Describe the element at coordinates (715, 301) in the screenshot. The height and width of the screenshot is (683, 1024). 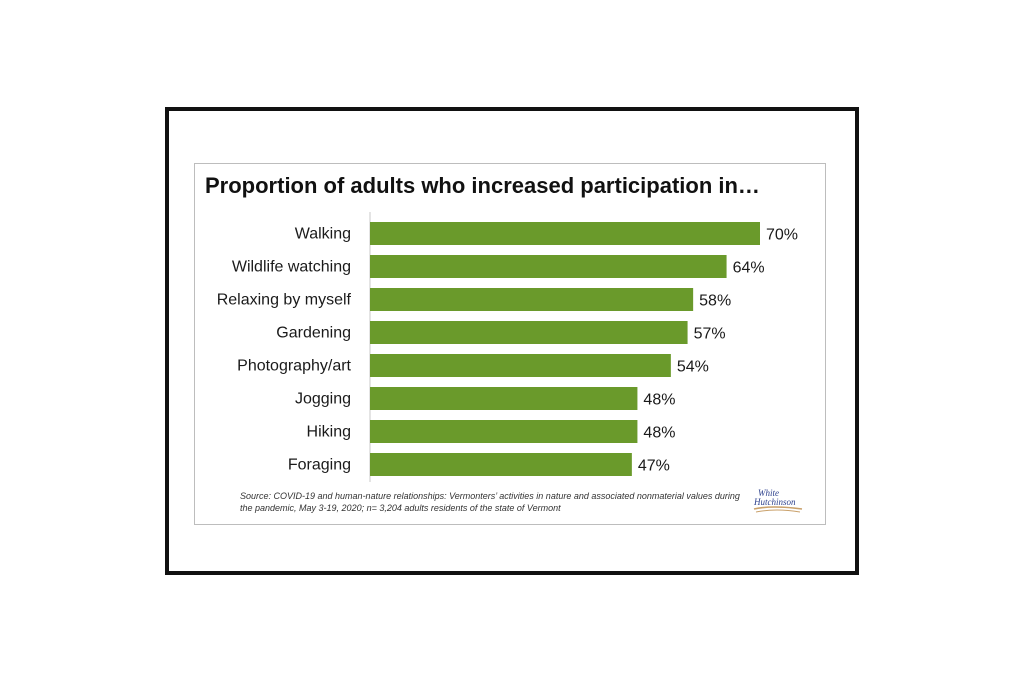
I see `value-label: 58%` at that location.